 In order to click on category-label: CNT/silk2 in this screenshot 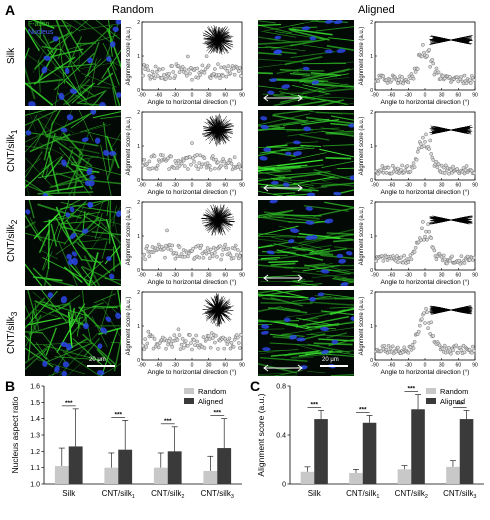, I will do `click(411, 494)`.